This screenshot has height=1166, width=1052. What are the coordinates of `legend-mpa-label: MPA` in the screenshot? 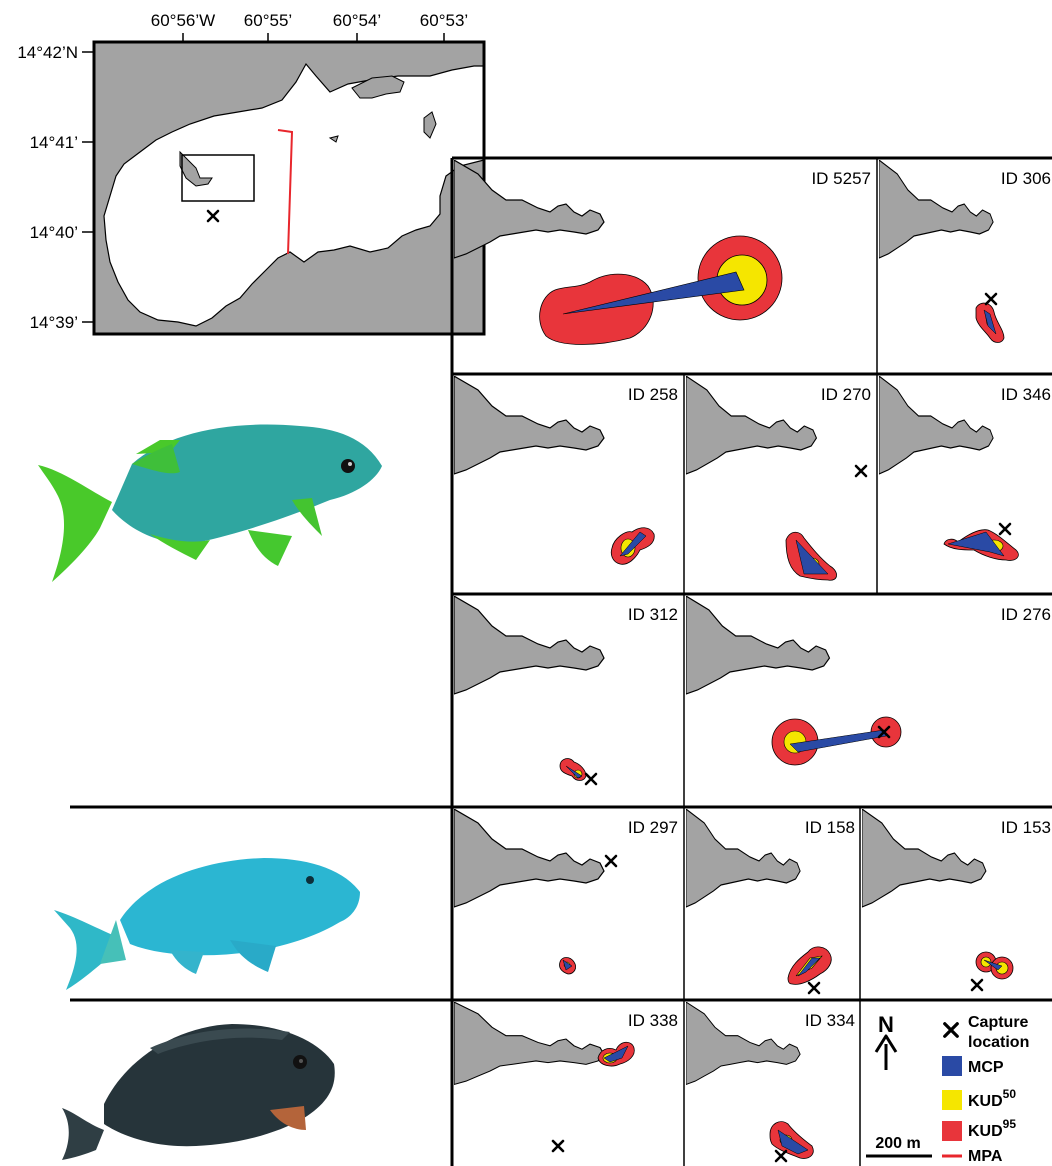 It's located at (985, 1156).